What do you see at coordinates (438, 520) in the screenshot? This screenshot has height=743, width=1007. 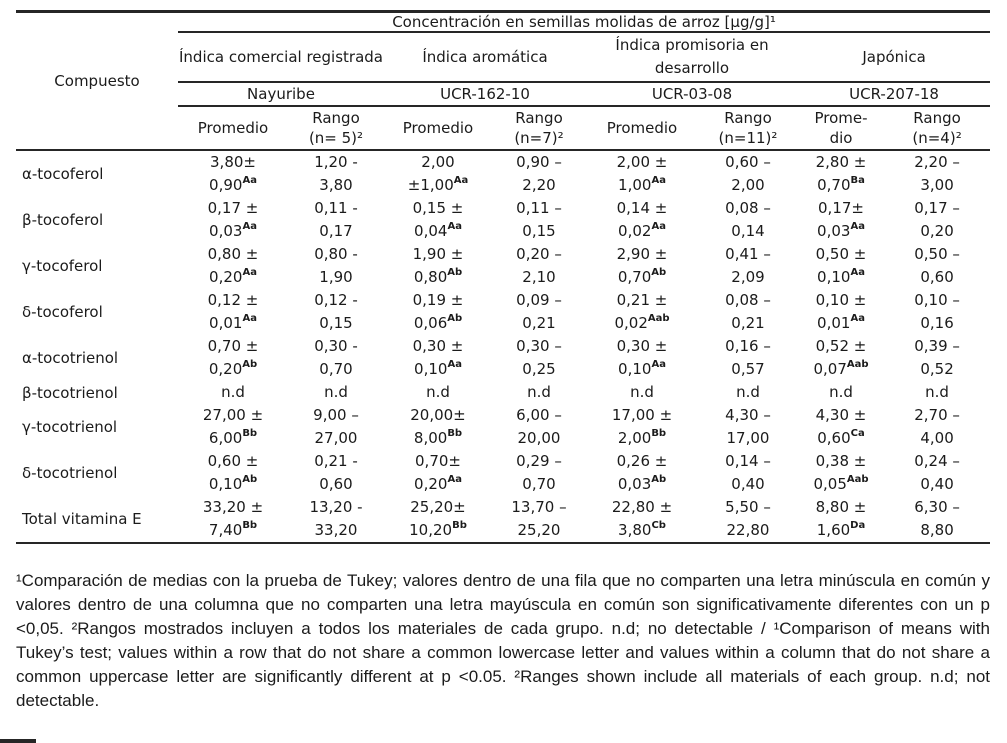 I see `value-cell: 25,20± 10,20Bb` at bounding box center [438, 520].